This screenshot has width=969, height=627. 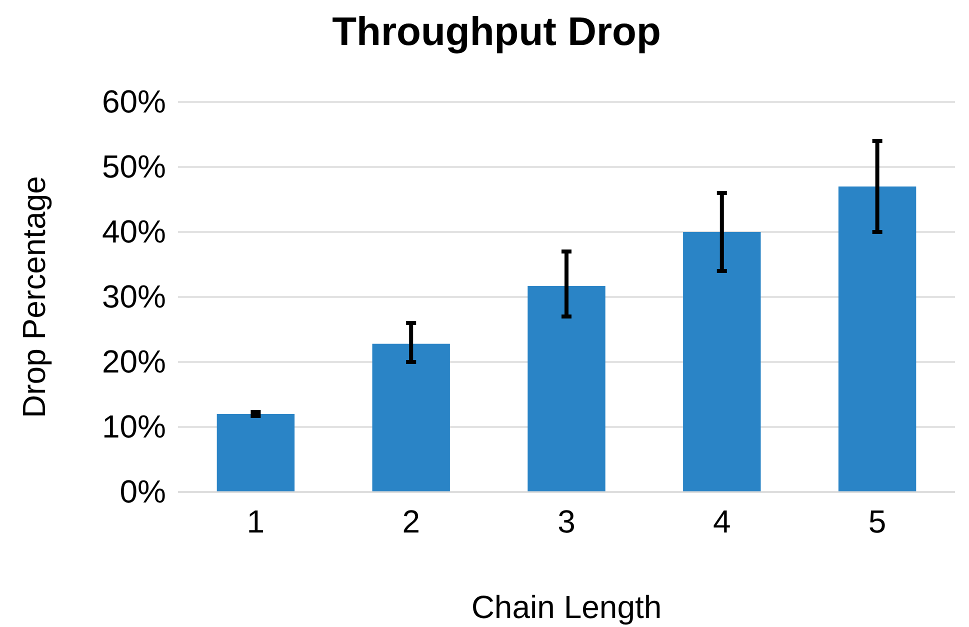 I want to click on chart-title: Throughput Drop, so click(x=496, y=32).